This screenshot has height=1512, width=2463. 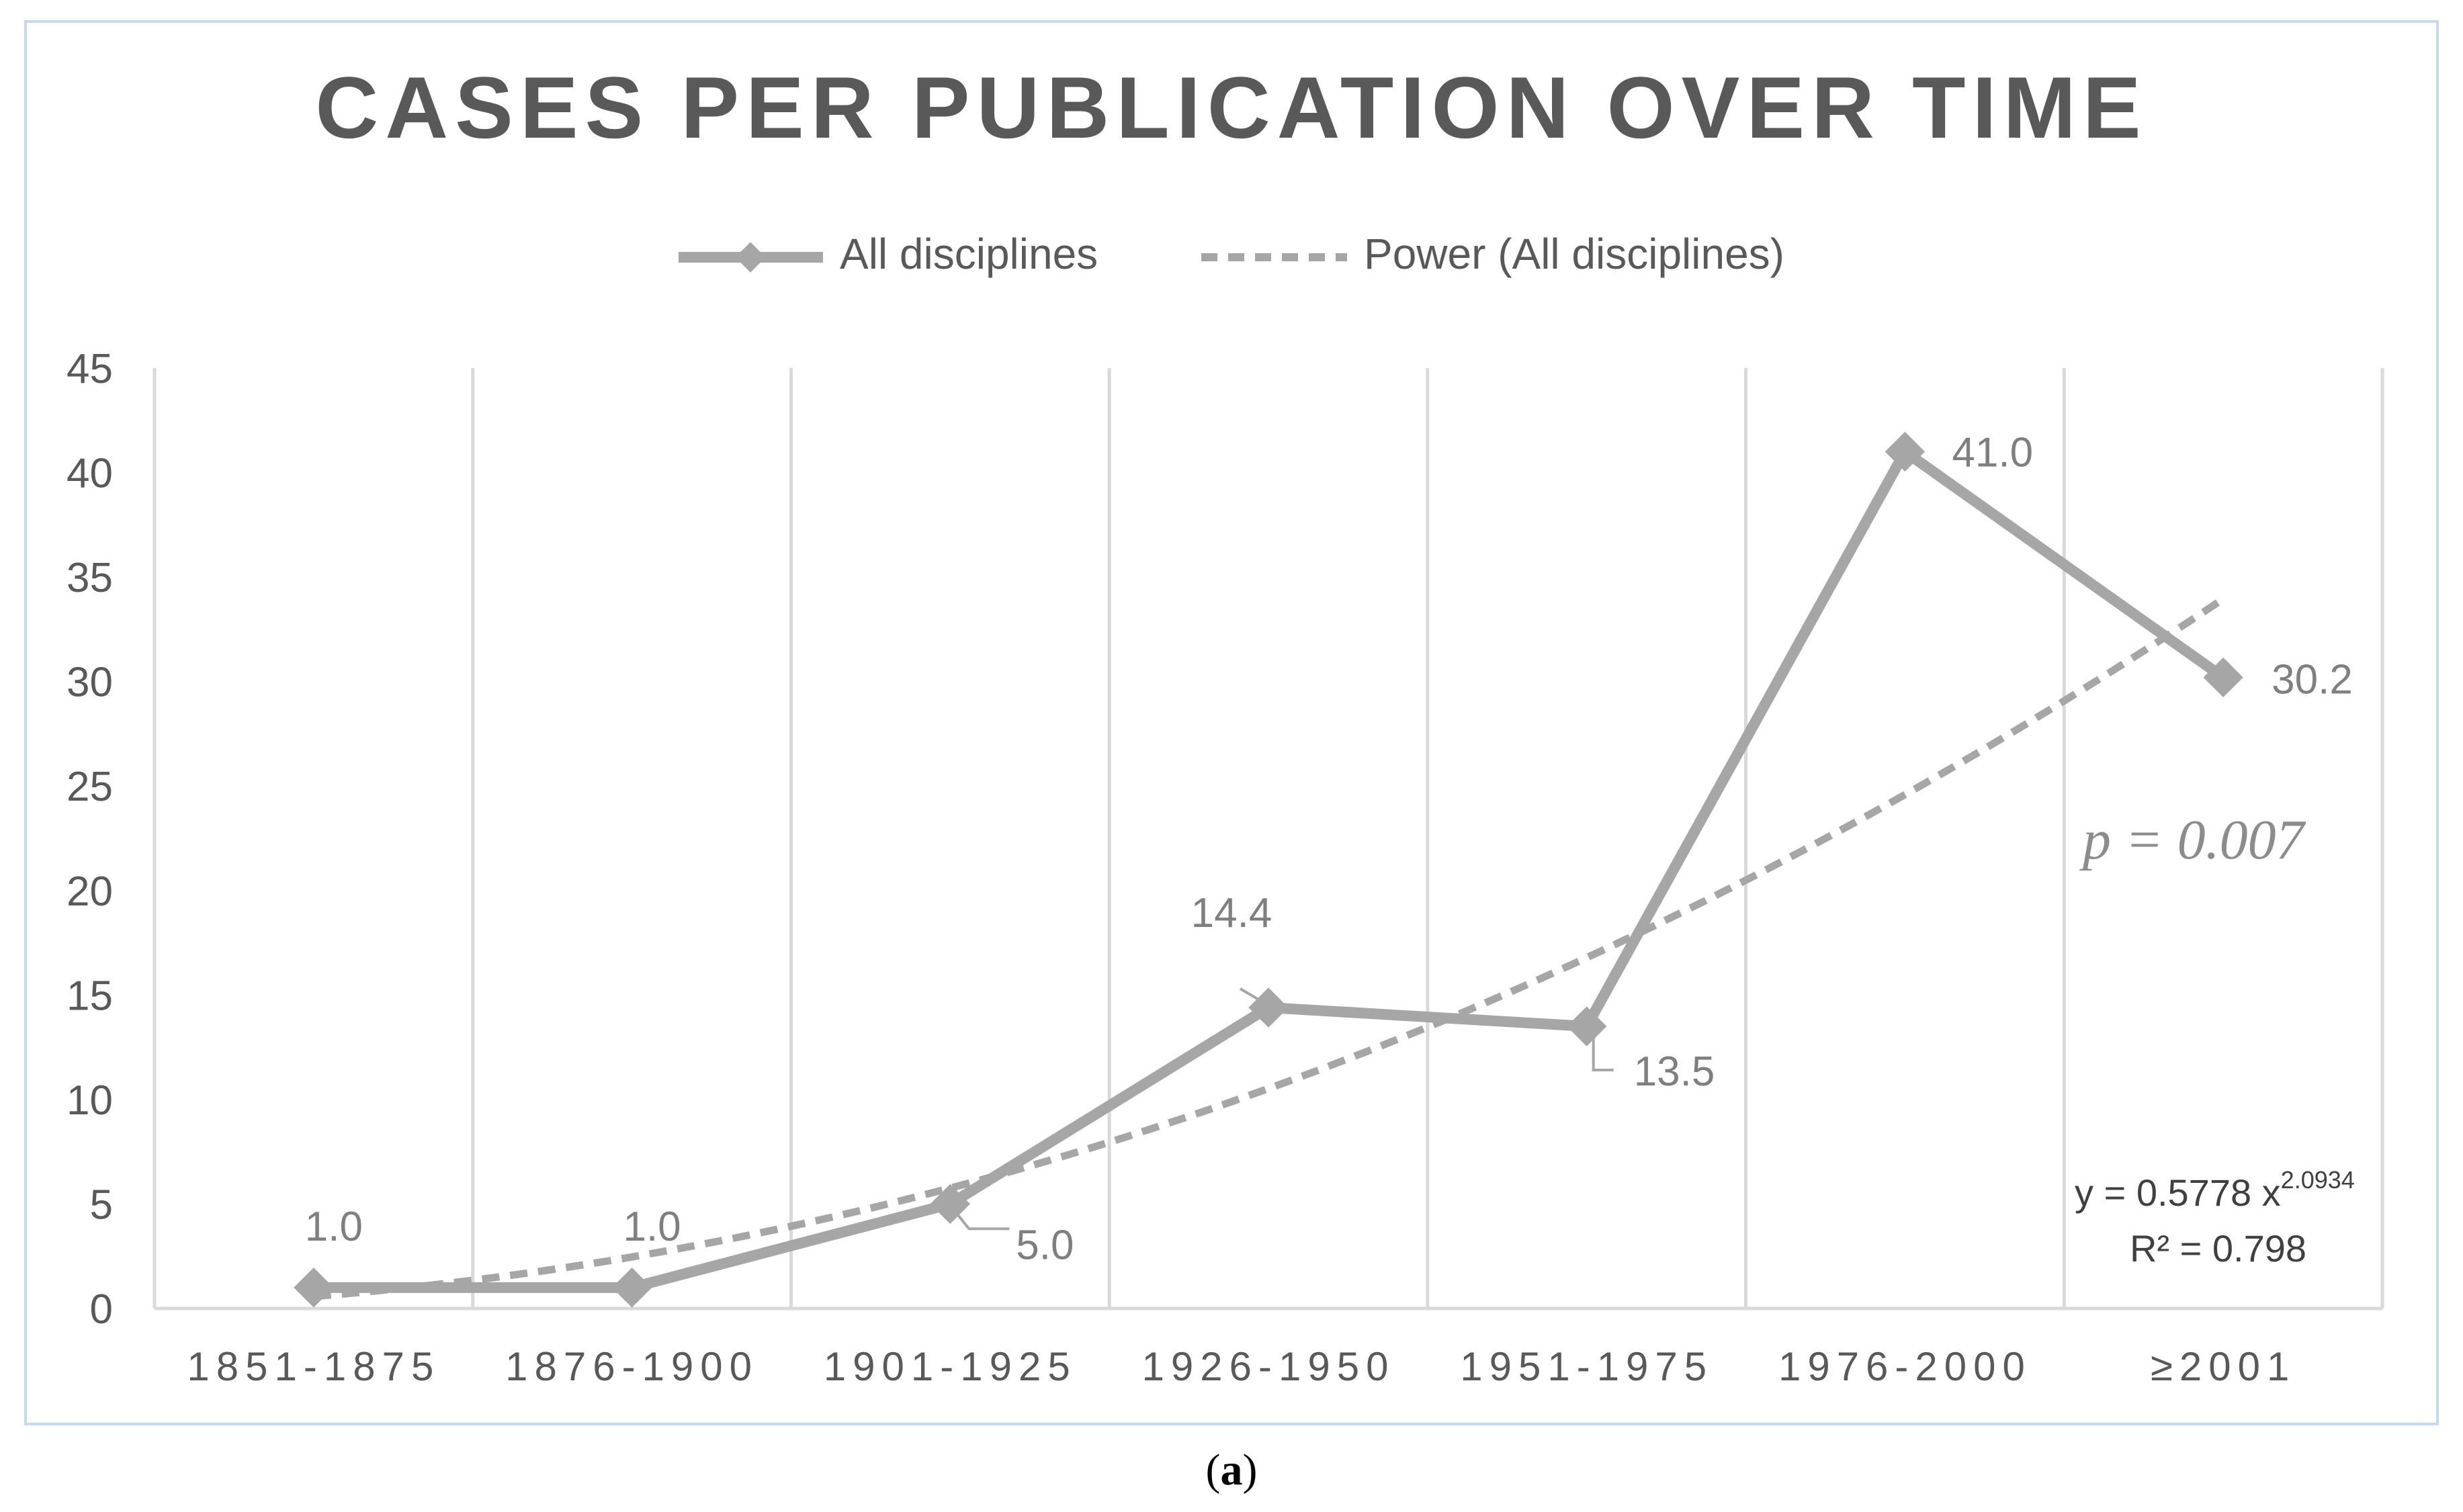 I want to click on legend-diamond-marker, so click(x=750, y=257).